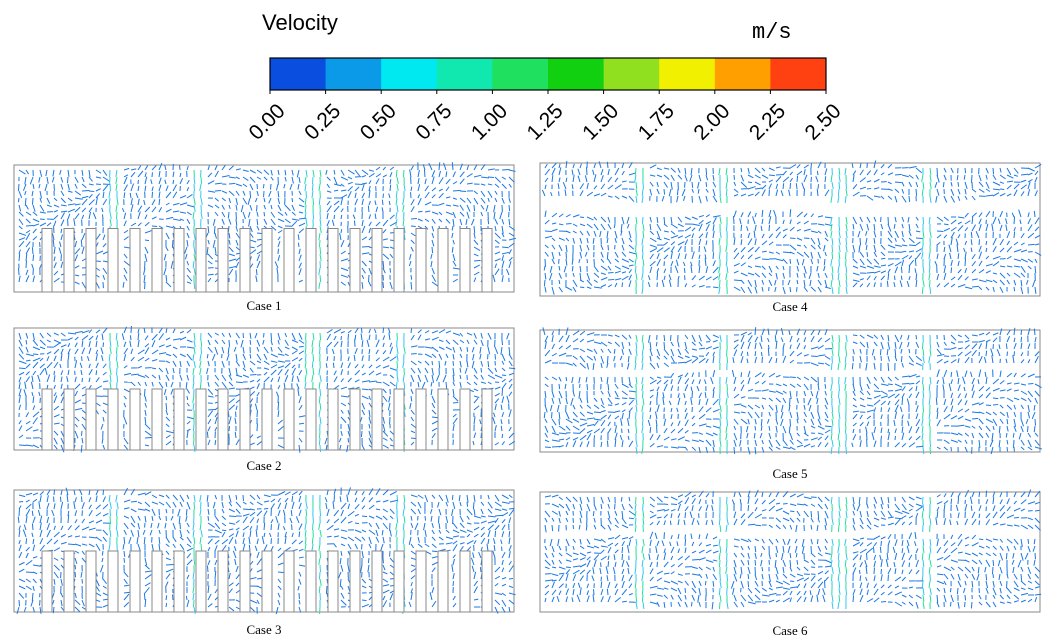  Describe the element at coordinates (267, 121) in the screenshot. I see `colorbar-tick-label: 0.00` at that location.